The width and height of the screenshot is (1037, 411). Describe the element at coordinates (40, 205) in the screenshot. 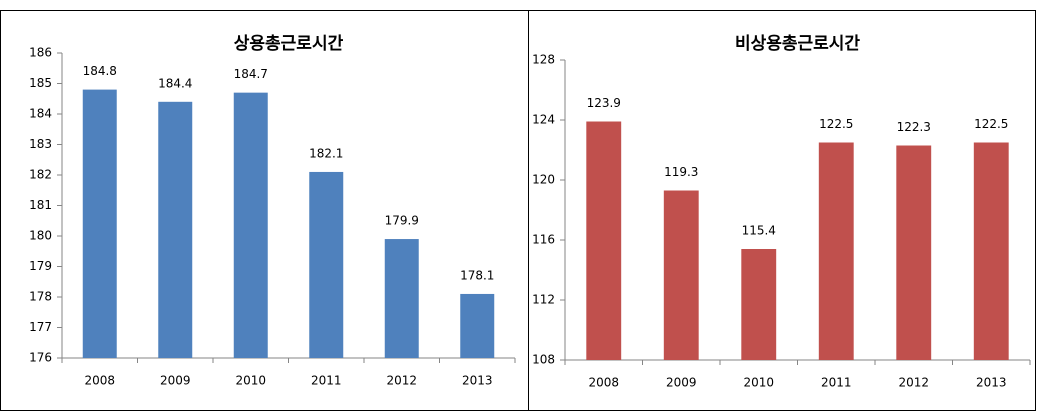

I see `y-tick-label: 181` at that location.